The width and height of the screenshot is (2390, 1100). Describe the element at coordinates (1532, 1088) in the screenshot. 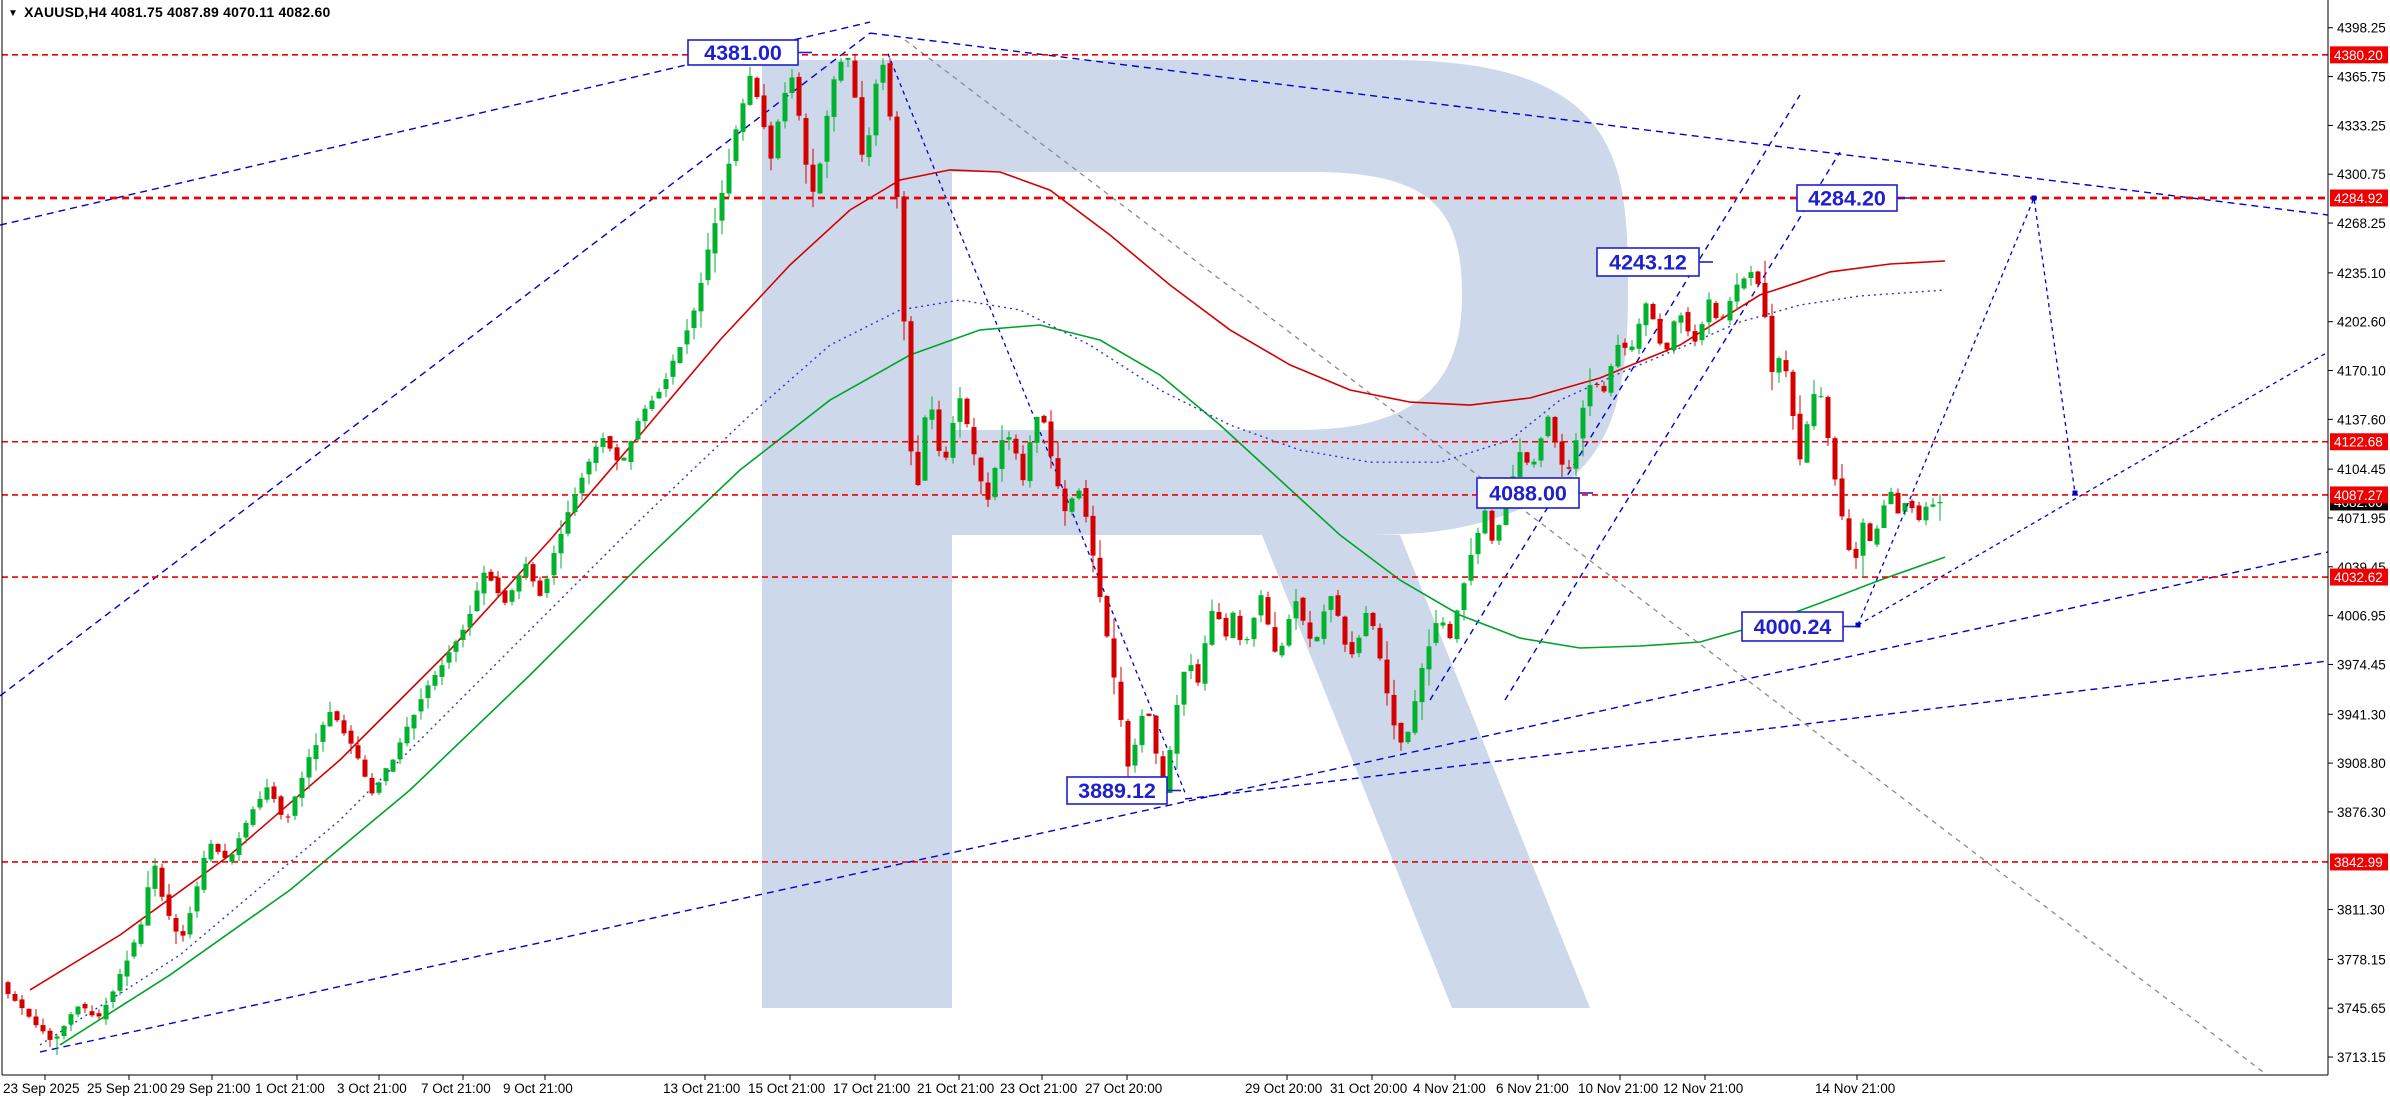

I see `time-tick-label: 6 Nov 21:00` at that location.